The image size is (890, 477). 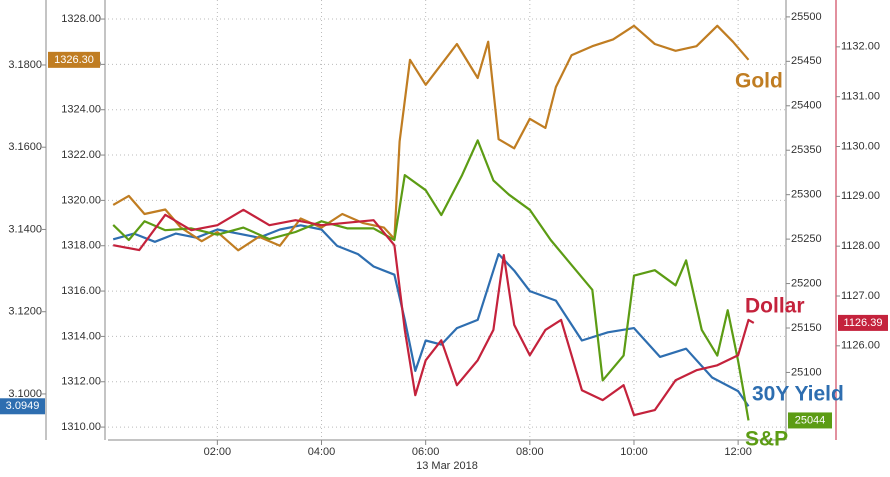 What do you see at coordinates (860, 246) in the screenshot?
I see `y-tick-label: 1128.00` at bounding box center [860, 246].